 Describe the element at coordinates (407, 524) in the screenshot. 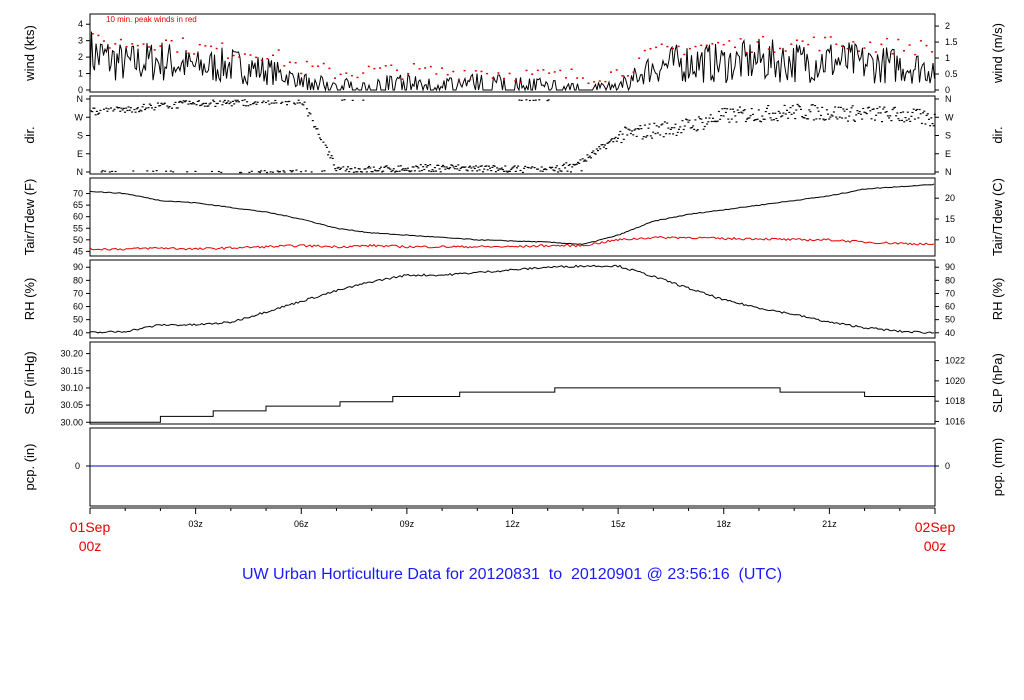

I see `time-tick-label: 09z` at that location.